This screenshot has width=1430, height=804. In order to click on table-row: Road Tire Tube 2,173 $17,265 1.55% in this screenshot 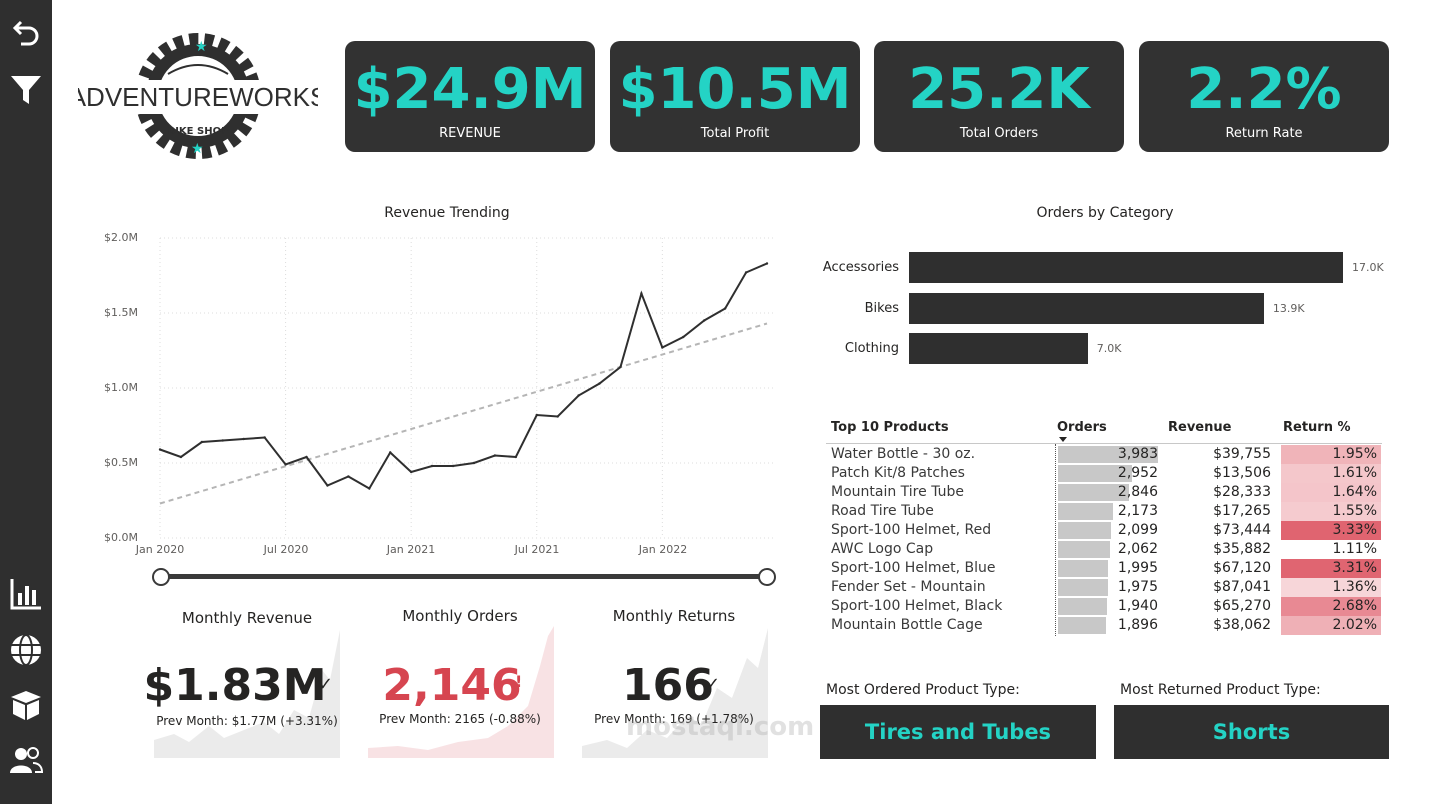, I will do `click(1104, 511)`.